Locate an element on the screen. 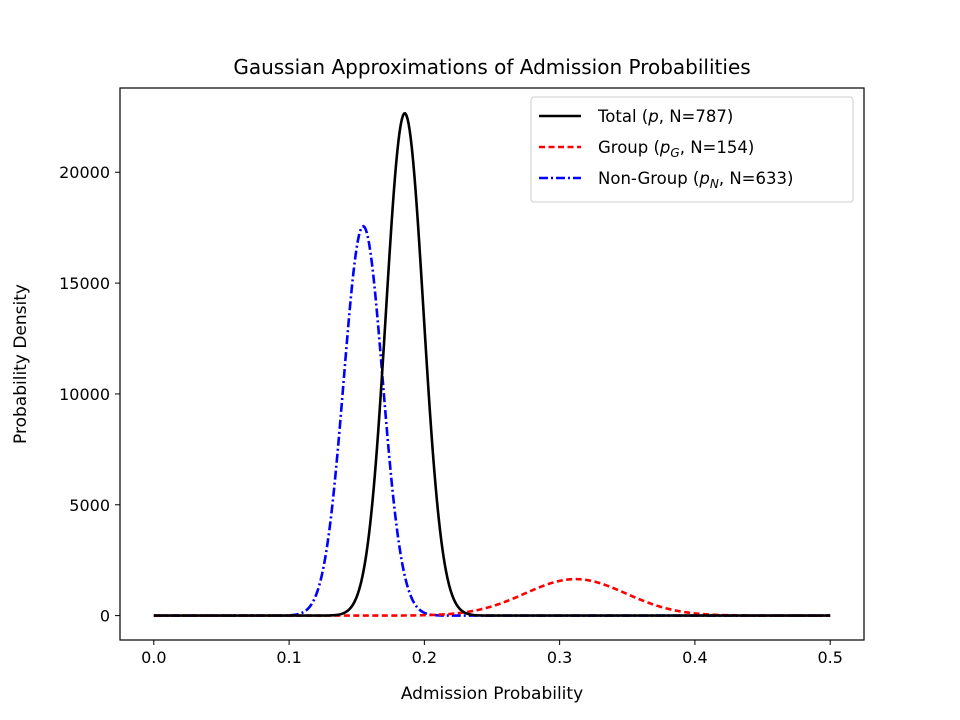  y-tick-label: 0 is located at coordinates (105, 616).